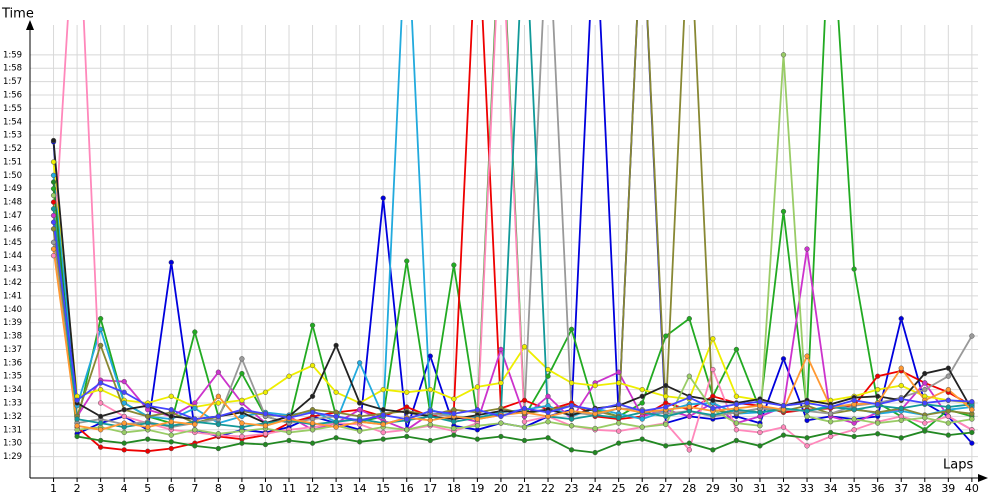  I want to click on x-axis-label: Laps, so click(958, 465).